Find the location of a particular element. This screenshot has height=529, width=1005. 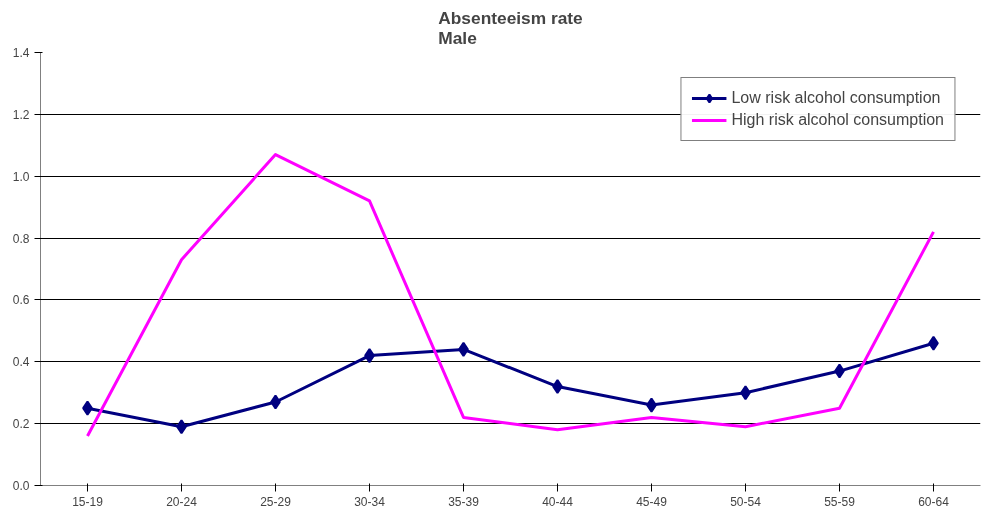

chart-title: Absenteeism rate Male is located at coordinates (511, 27).